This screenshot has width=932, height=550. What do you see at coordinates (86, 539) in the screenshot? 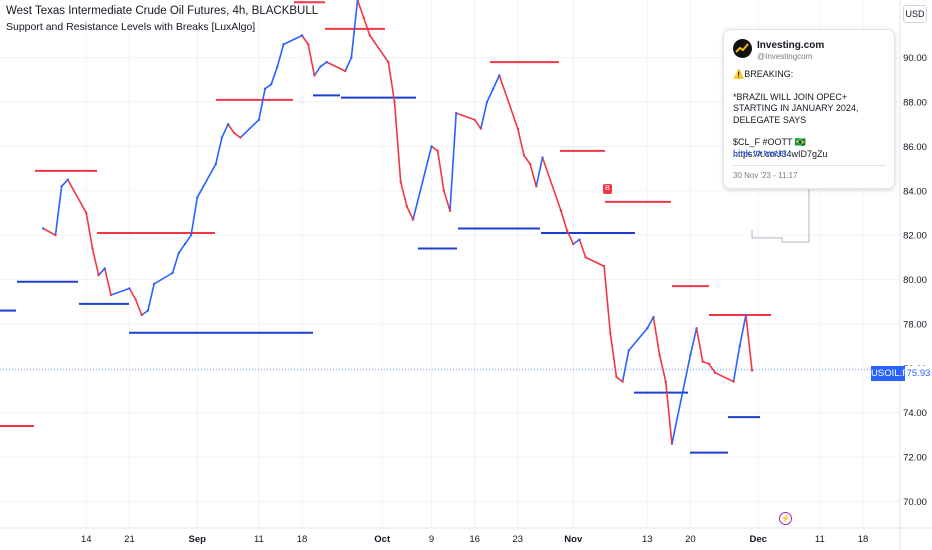
I see `x-tick-label: 14` at bounding box center [86, 539].